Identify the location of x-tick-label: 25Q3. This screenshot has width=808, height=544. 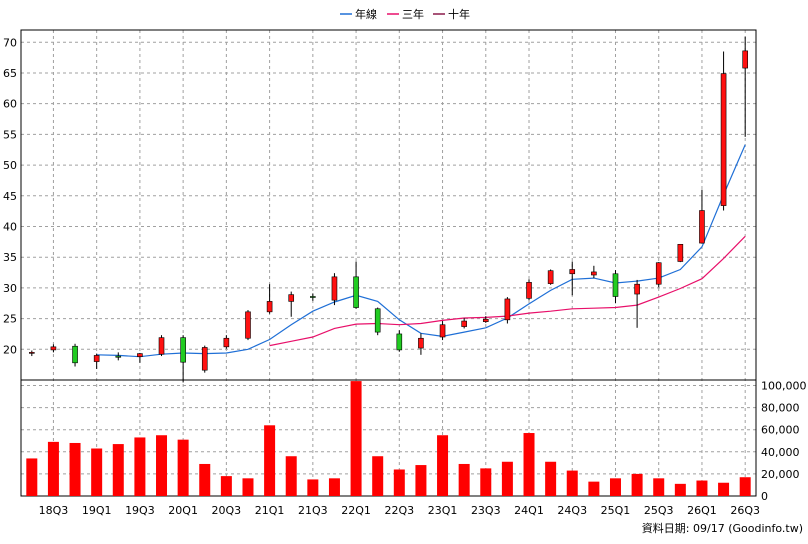
(659, 510).